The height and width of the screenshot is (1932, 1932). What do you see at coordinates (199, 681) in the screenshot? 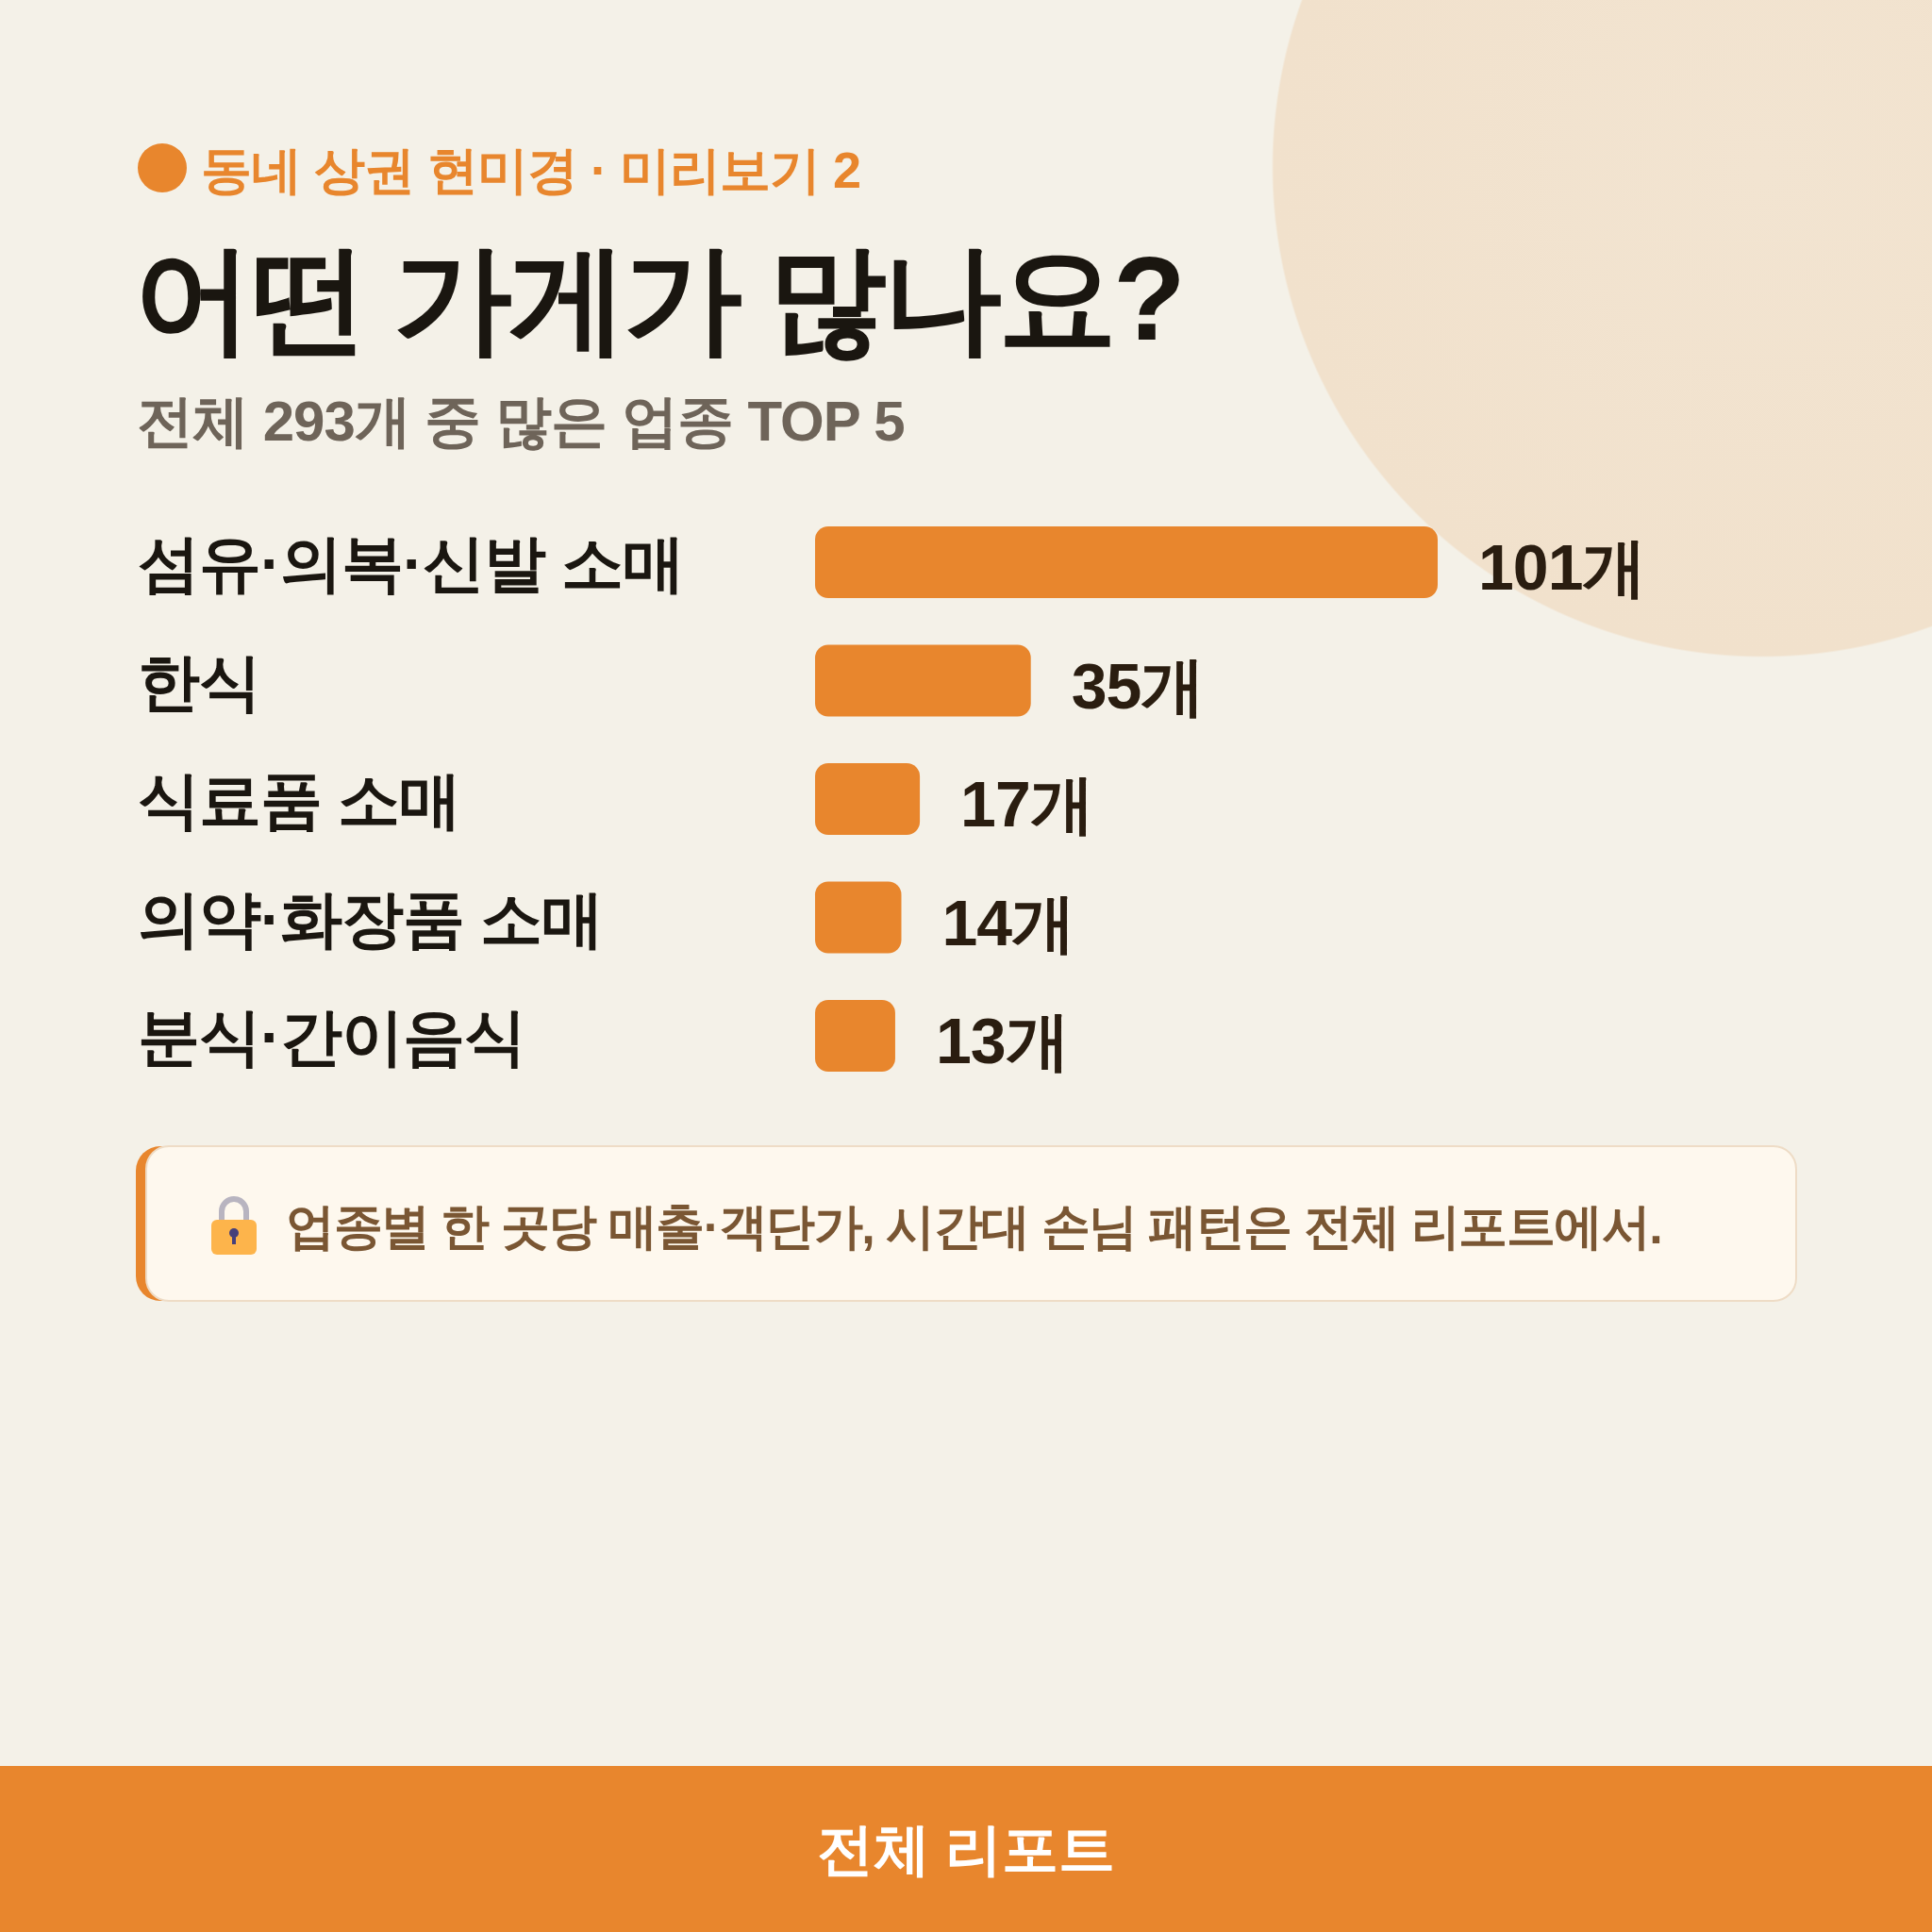
I see `y-tick-label: 한식` at bounding box center [199, 681].